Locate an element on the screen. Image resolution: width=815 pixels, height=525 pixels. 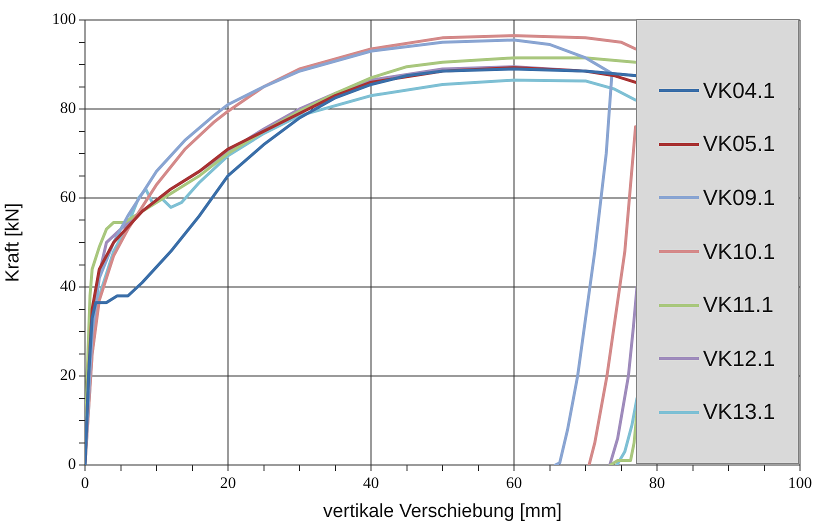
x-tick-label: 20 is located at coordinates (228, 483).